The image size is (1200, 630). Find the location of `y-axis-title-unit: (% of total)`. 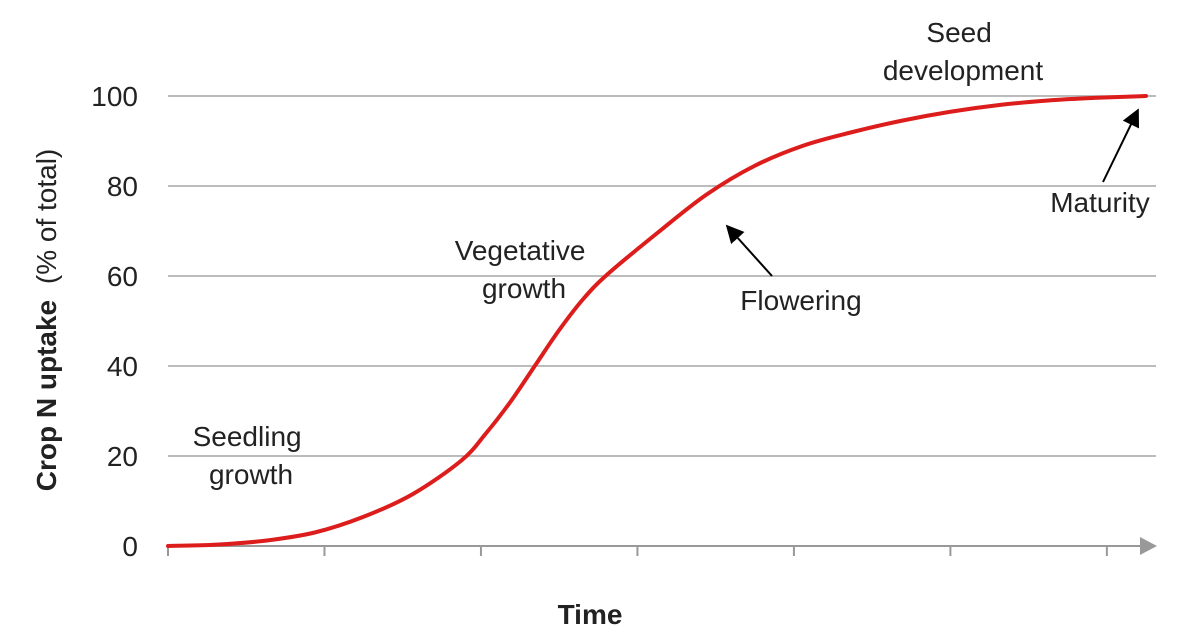

y-axis-title-unit: (% of total) is located at coordinates (46, 216).